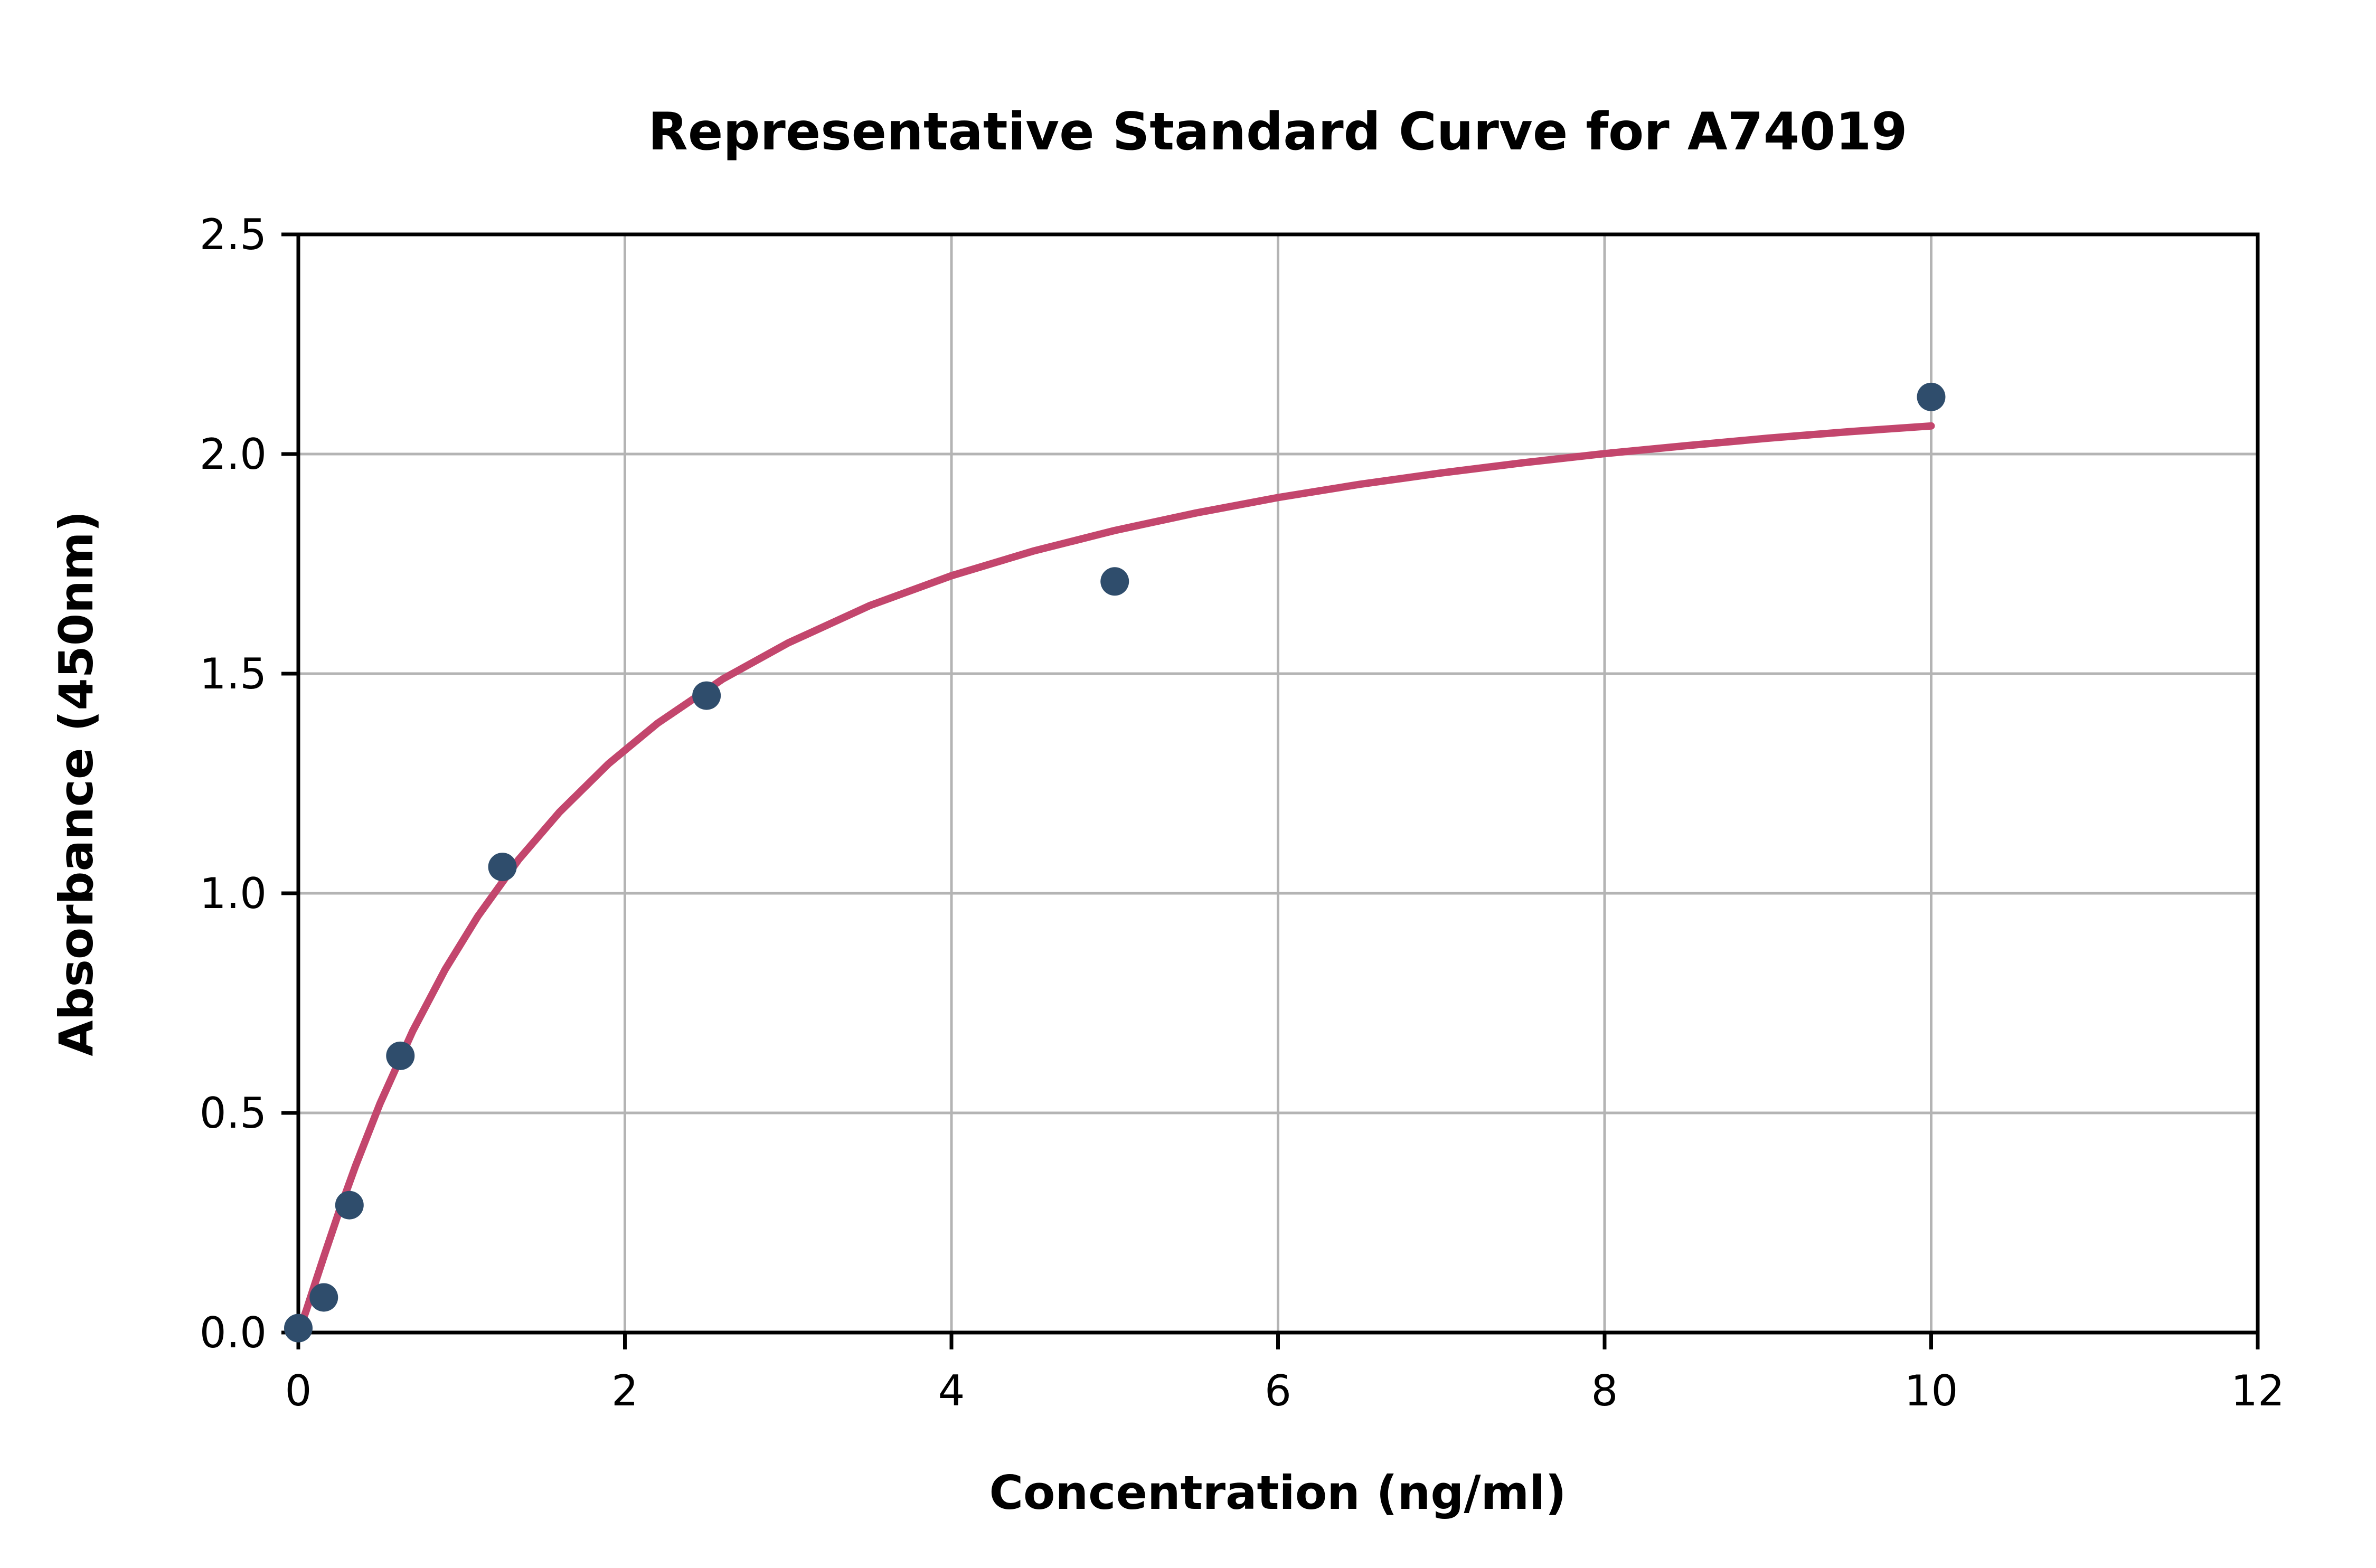  What do you see at coordinates (234, 893) in the screenshot?
I see `y-tick-label: 1.0` at bounding box center [234, 893].